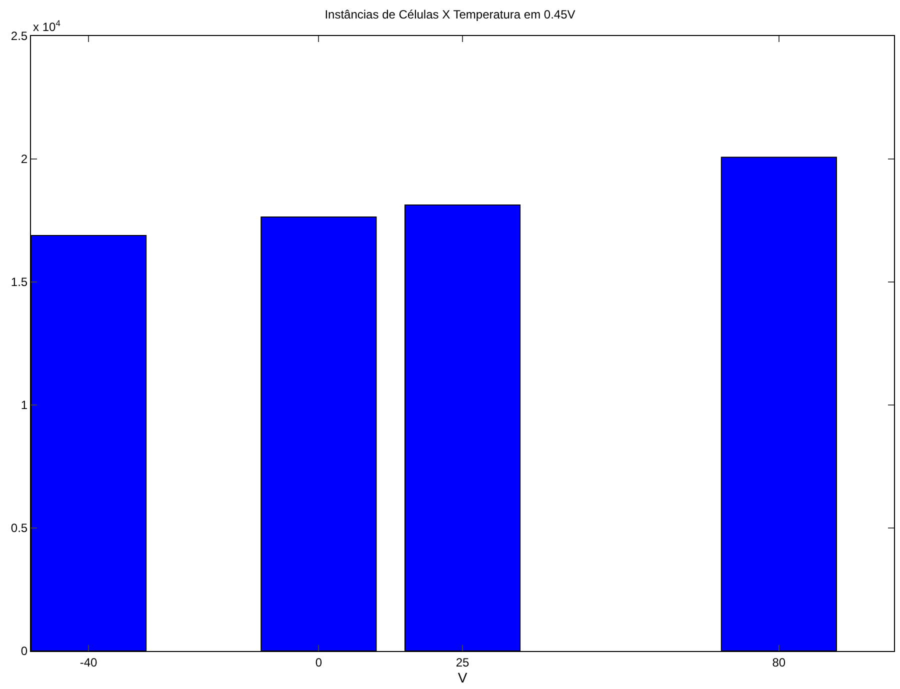  Describe the element at coordinates (19, 528) in the screenshot. I see `y-tick-label: 0.5` at that location.